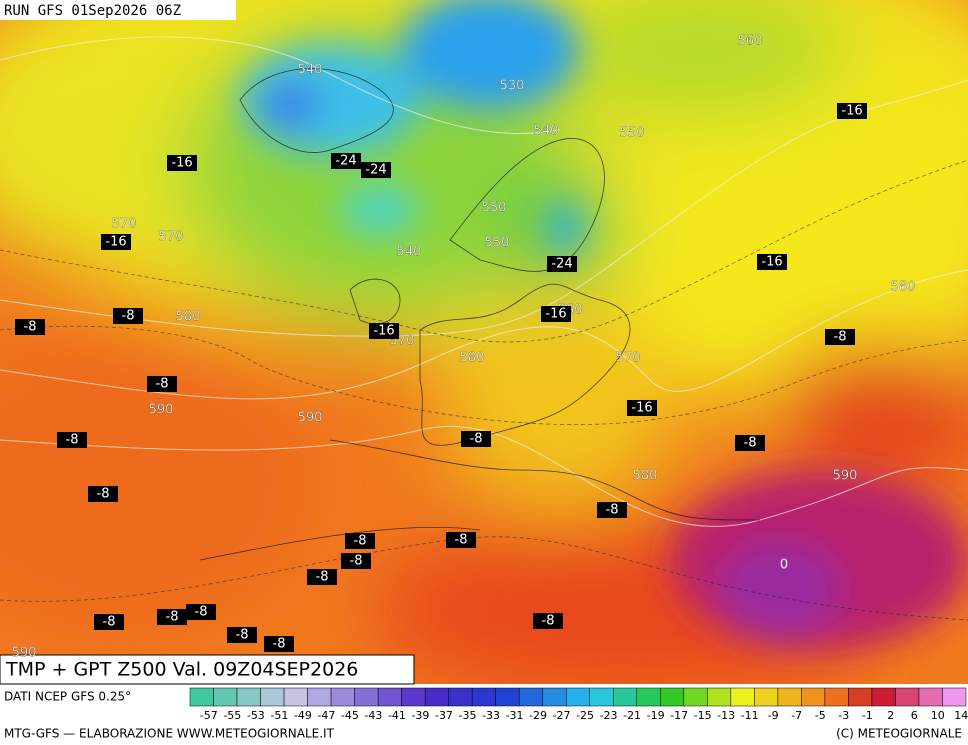 The width and height of the screenshot is (968, 745). Describe the element at coordinates (279, 715) in the screenshot. I see `colorbar-tick-label: -51` at that location.